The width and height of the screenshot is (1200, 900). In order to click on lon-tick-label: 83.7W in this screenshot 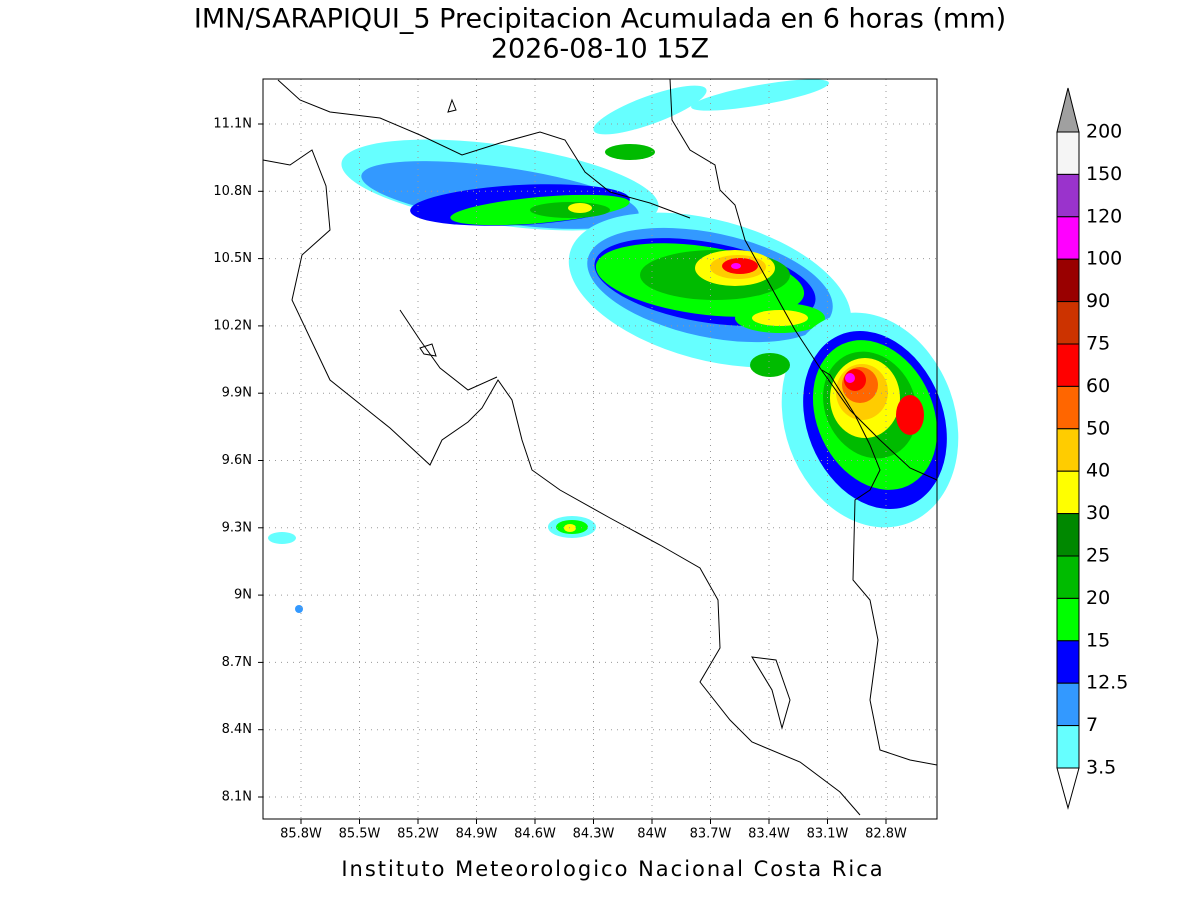, I will do `click(711, 834)`.